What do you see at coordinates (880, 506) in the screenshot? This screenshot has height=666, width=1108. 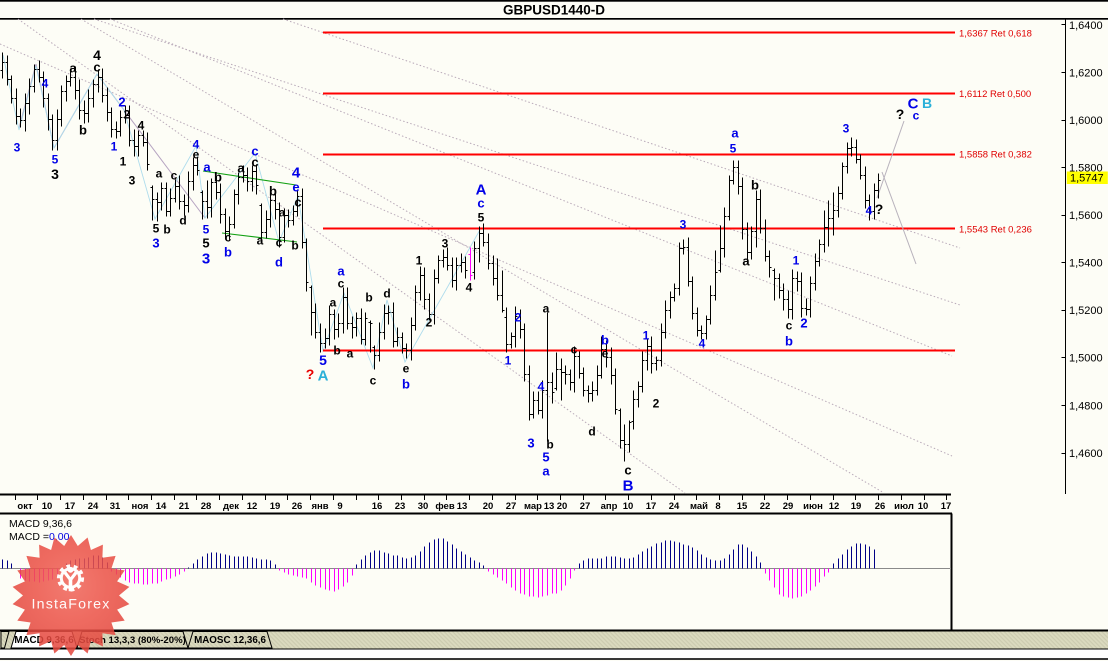 I see `svg-text: 26` at bounding box center [880, 506].